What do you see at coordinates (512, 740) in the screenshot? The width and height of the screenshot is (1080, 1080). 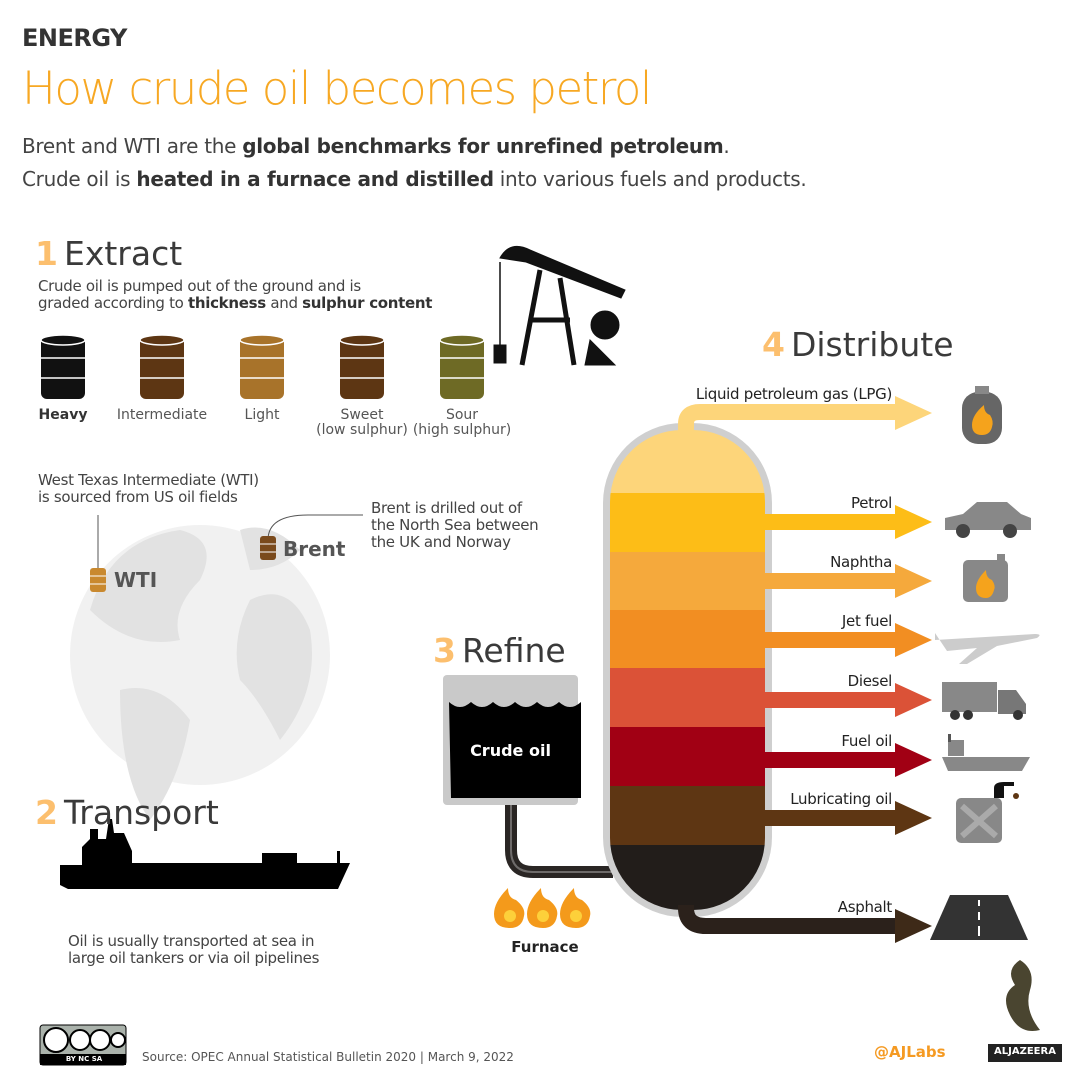 I see `crude-oil-tank` at bounding box center [512, 740].